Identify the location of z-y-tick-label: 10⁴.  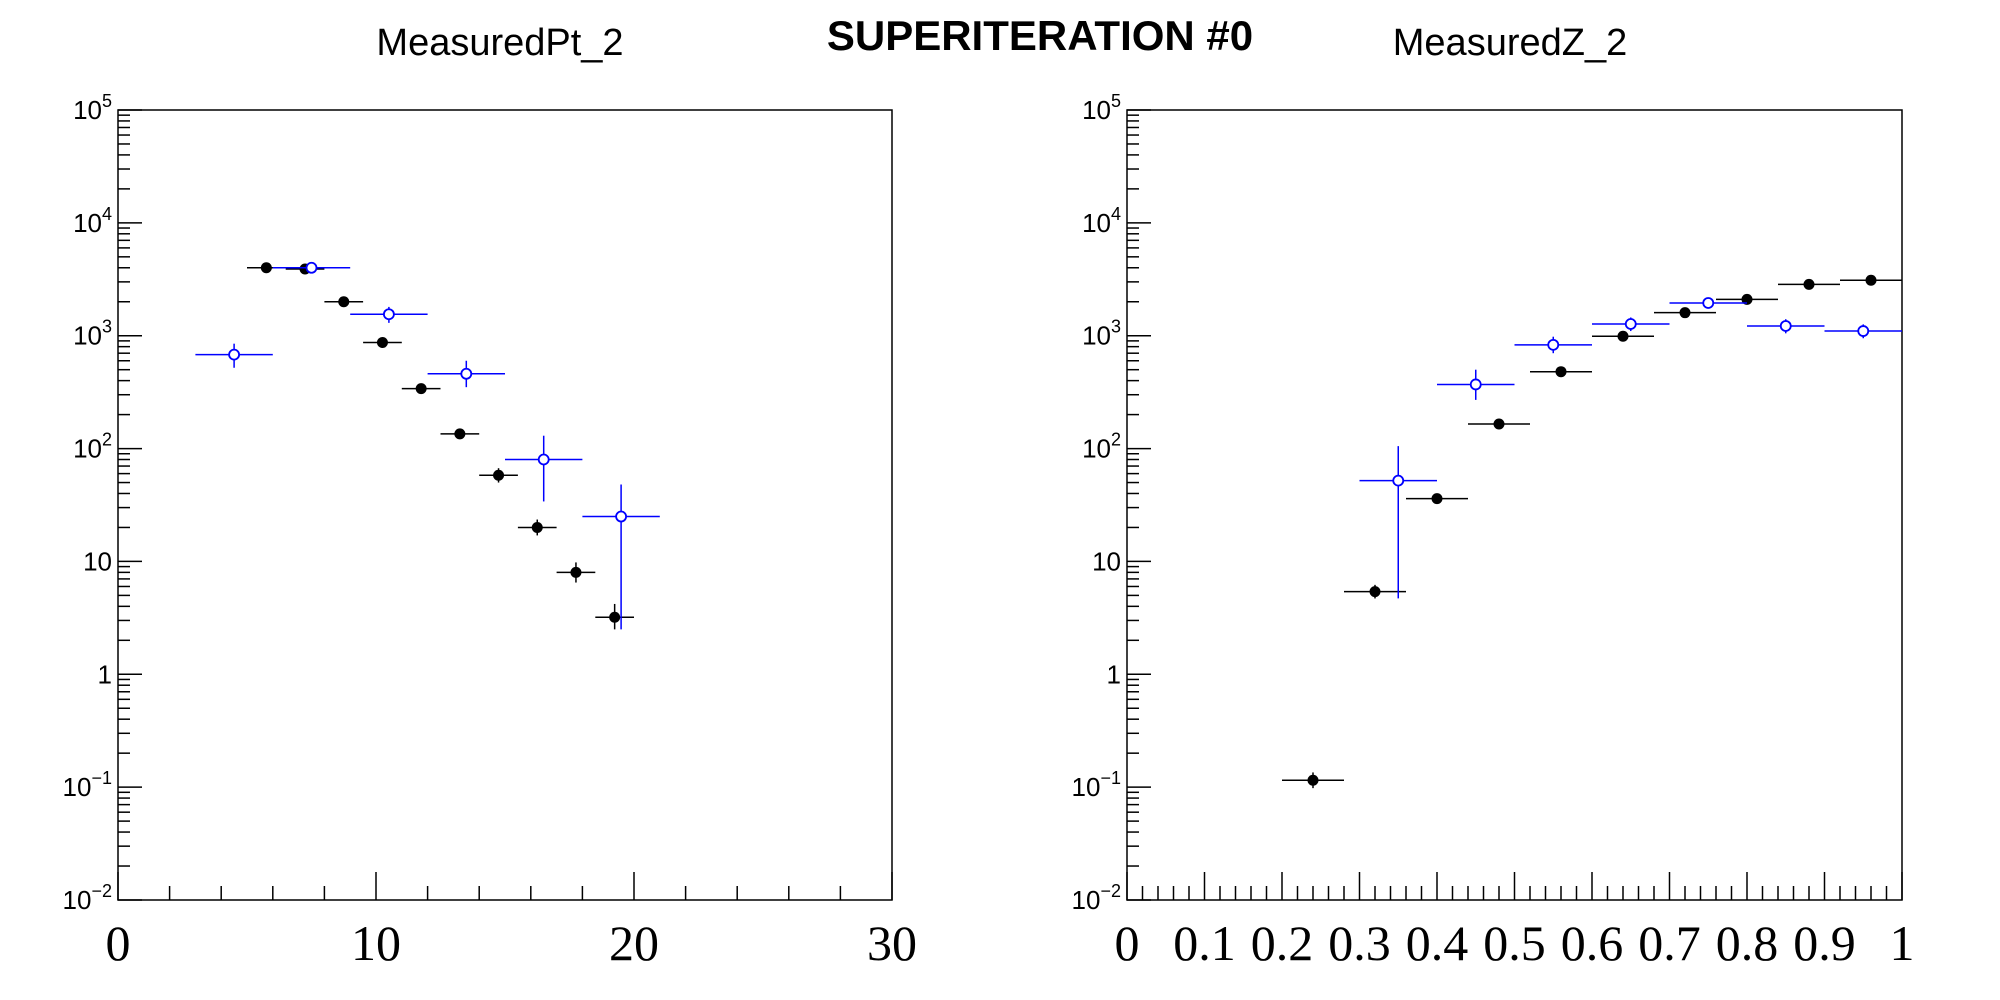
(1101, 221).